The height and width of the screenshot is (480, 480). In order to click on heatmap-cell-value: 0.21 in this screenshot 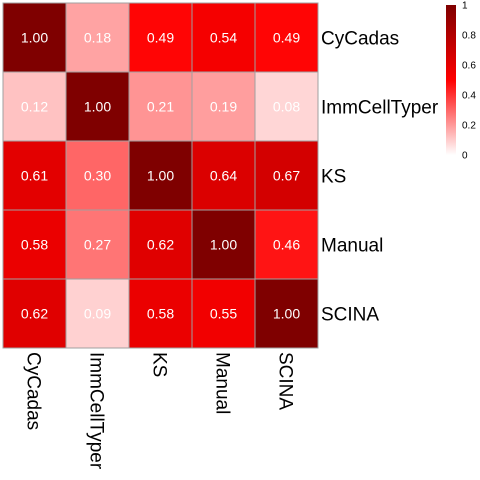, I will do `click(160, 107)`.